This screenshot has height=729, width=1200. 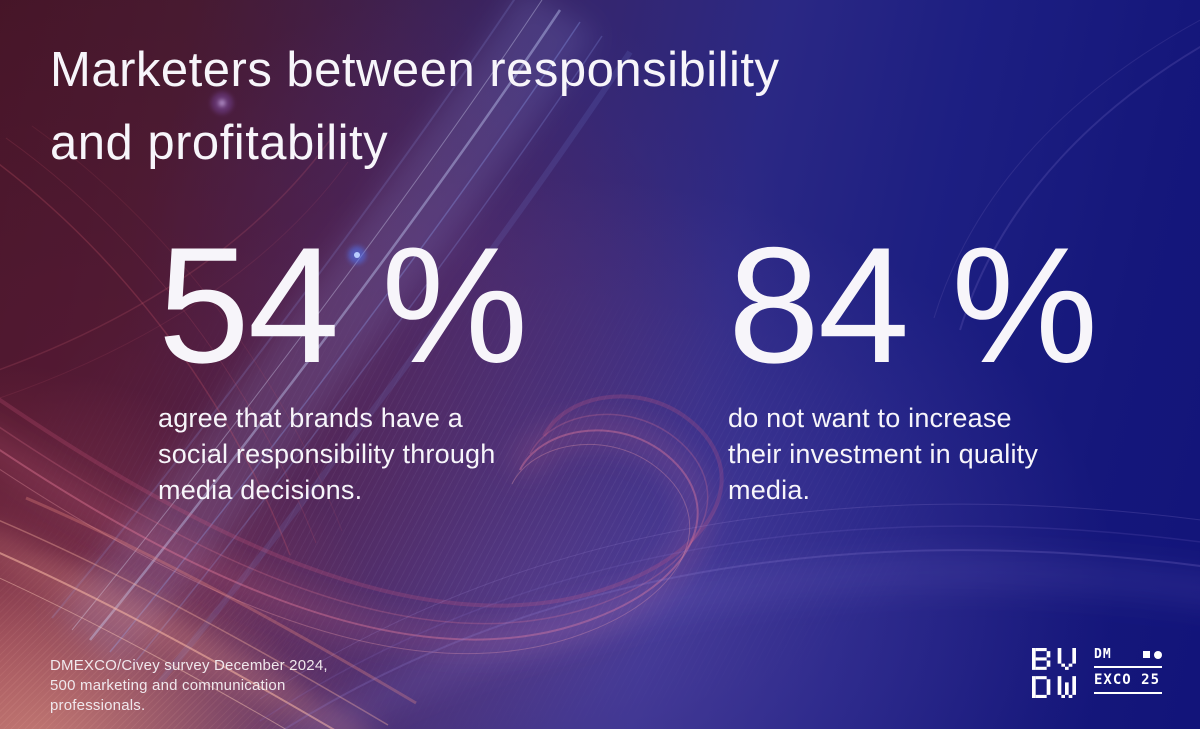 I want to click on circle-icon, so click(x=1158, y=654).